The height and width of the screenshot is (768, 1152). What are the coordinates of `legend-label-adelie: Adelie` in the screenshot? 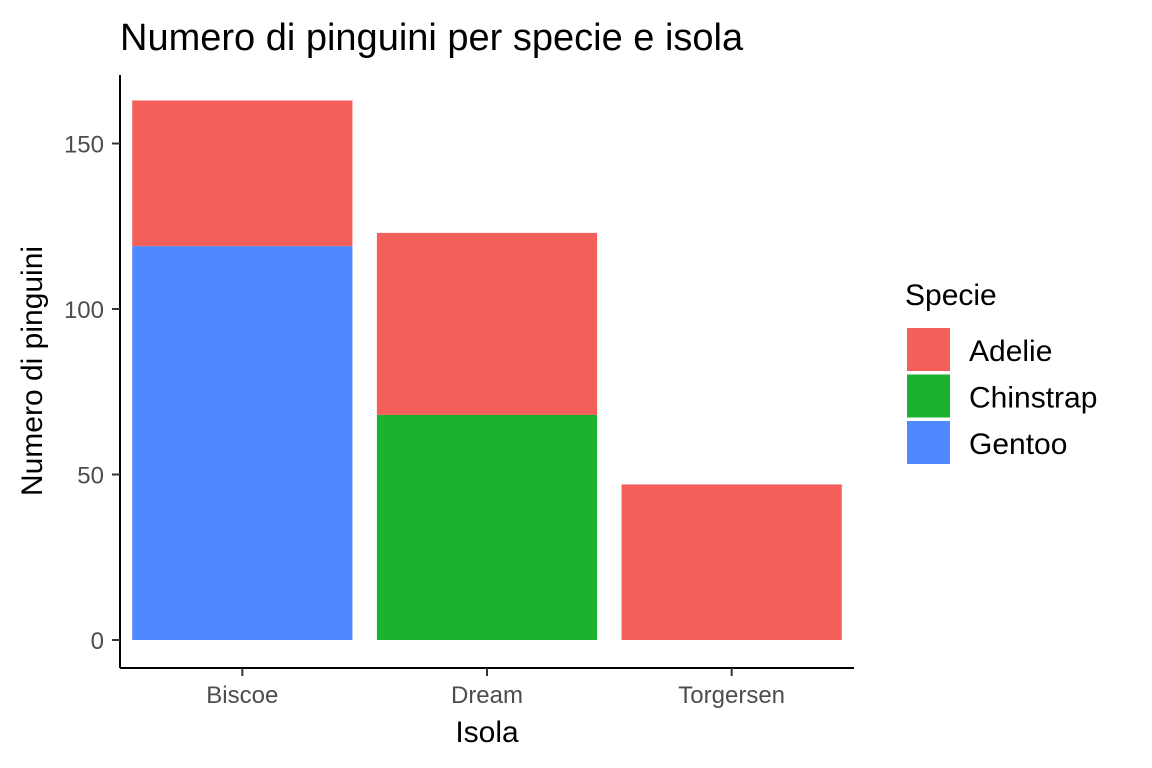 It's located at (1010, 351).